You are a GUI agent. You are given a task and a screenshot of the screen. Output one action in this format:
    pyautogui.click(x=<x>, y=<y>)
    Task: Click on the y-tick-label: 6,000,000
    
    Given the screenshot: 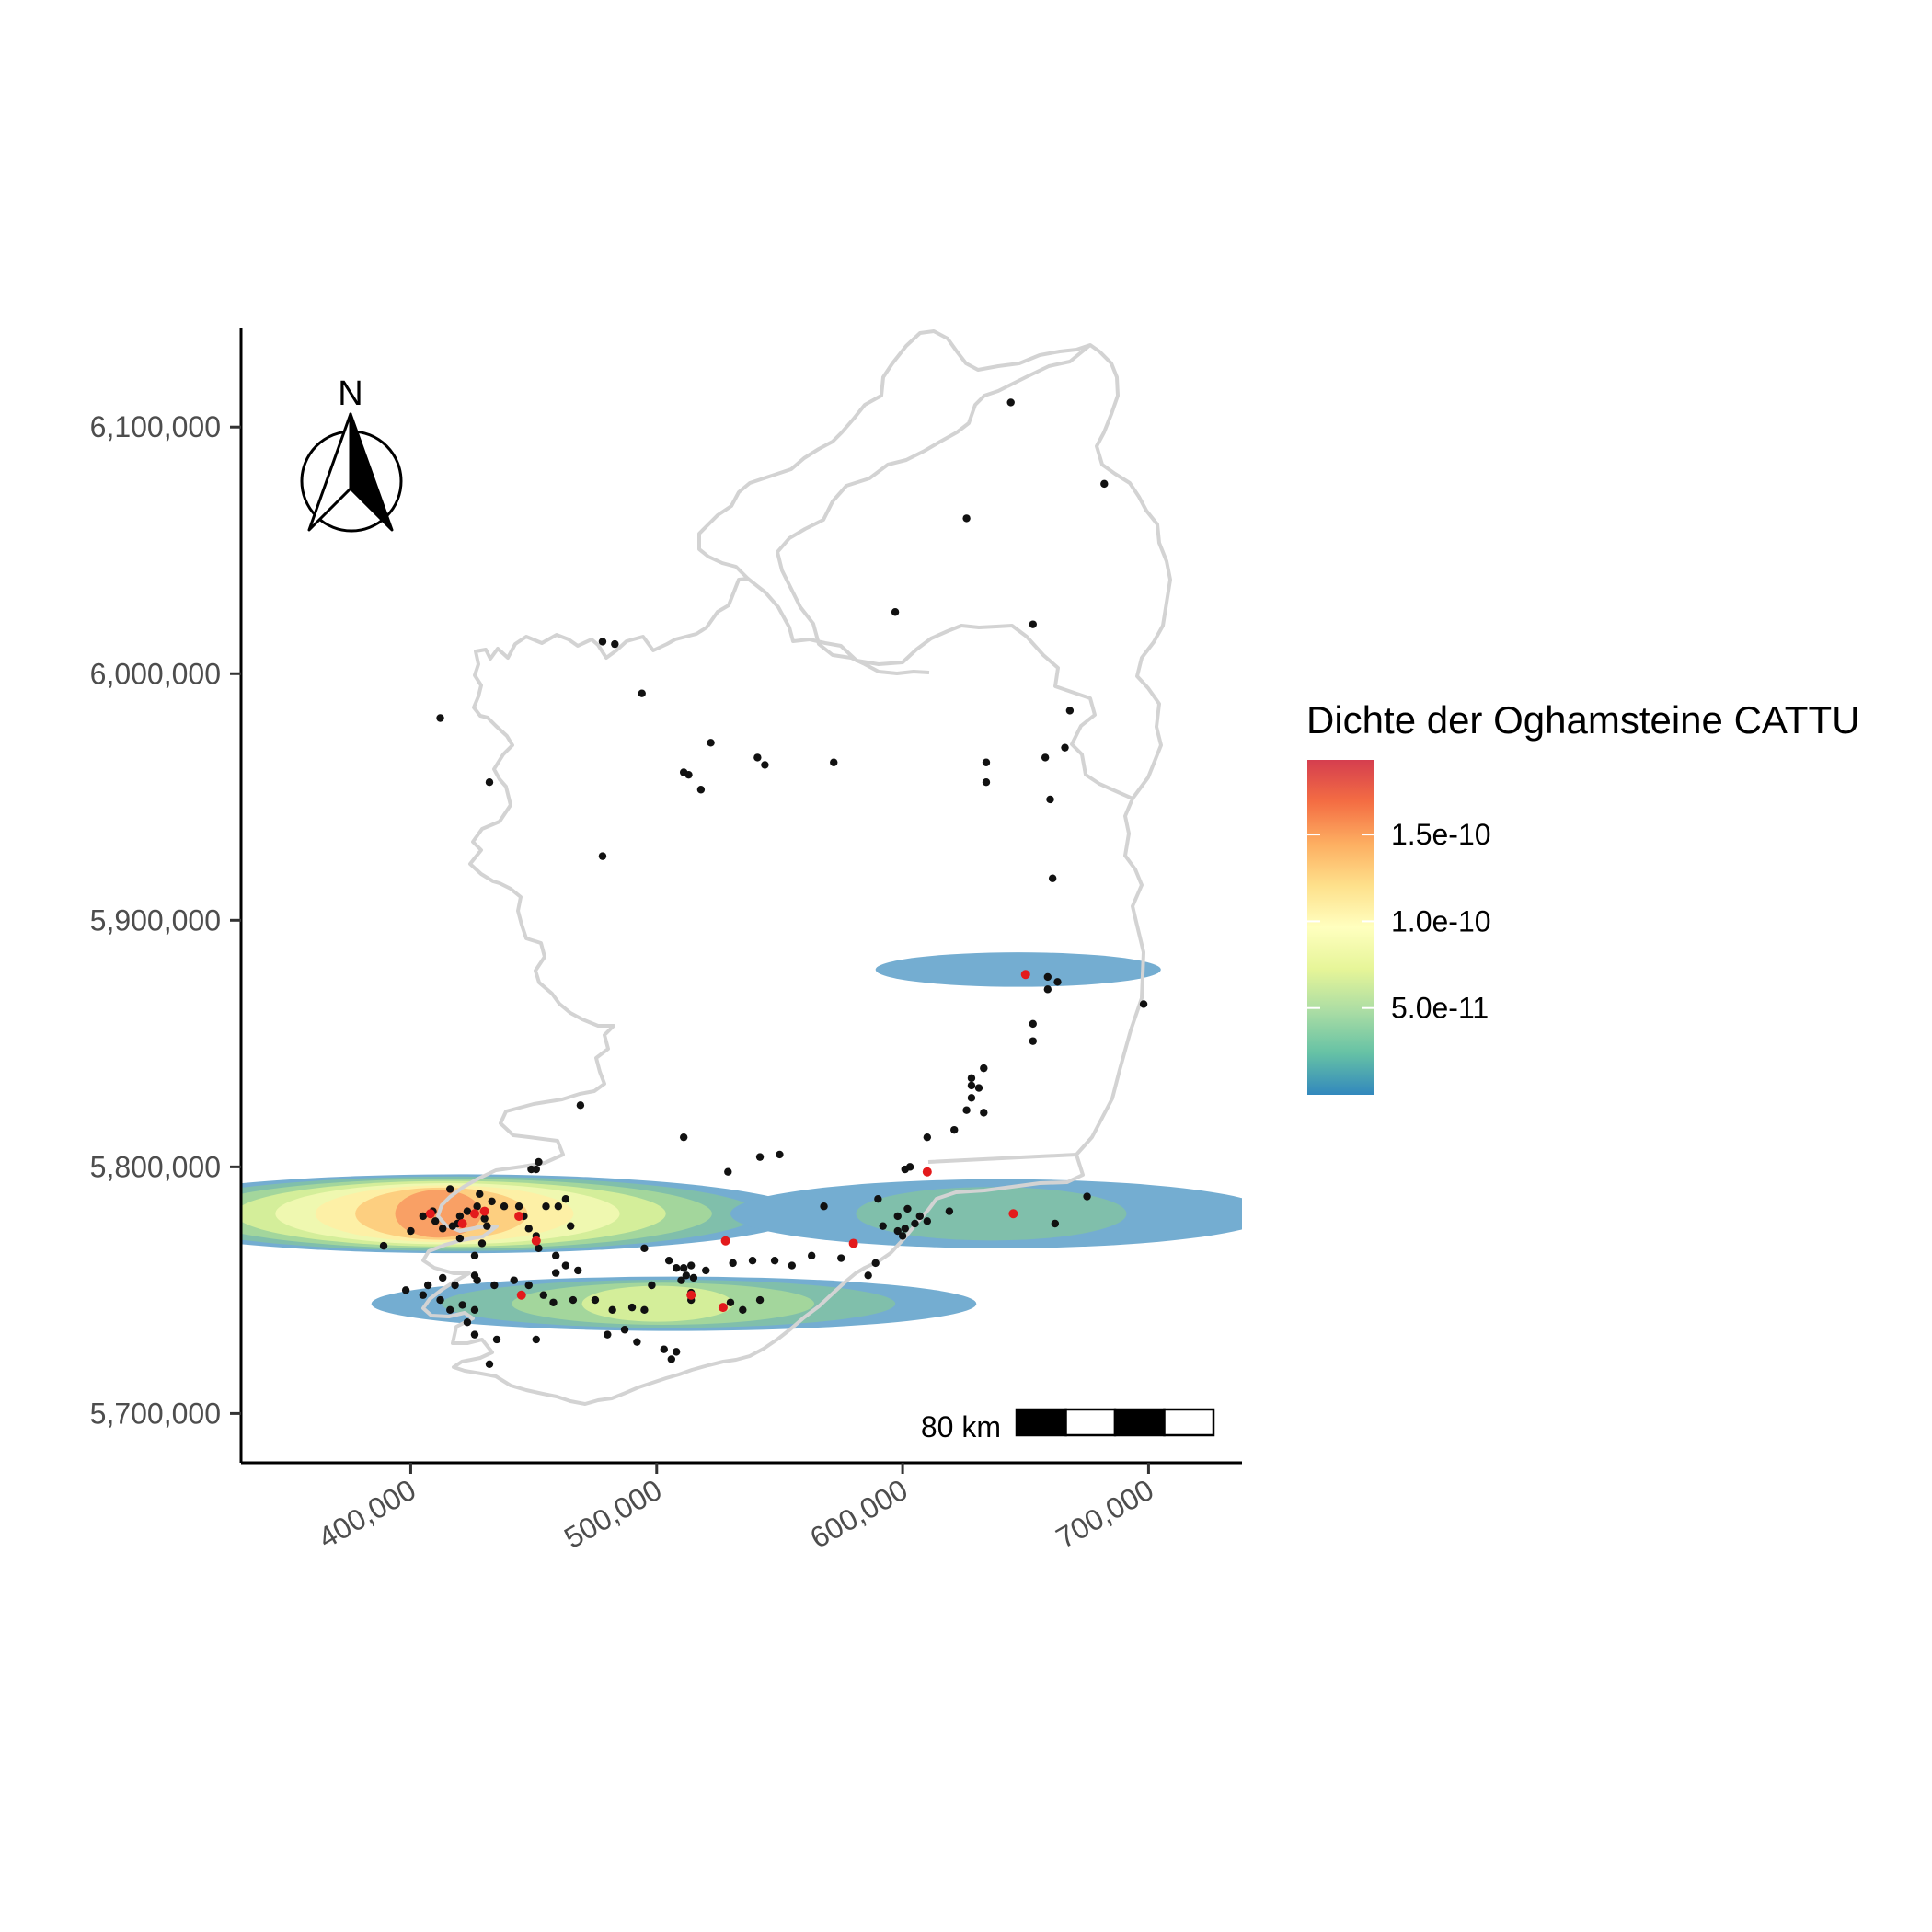 What is the action you would take?
    pyautogui.click(x=155, y=673)
    